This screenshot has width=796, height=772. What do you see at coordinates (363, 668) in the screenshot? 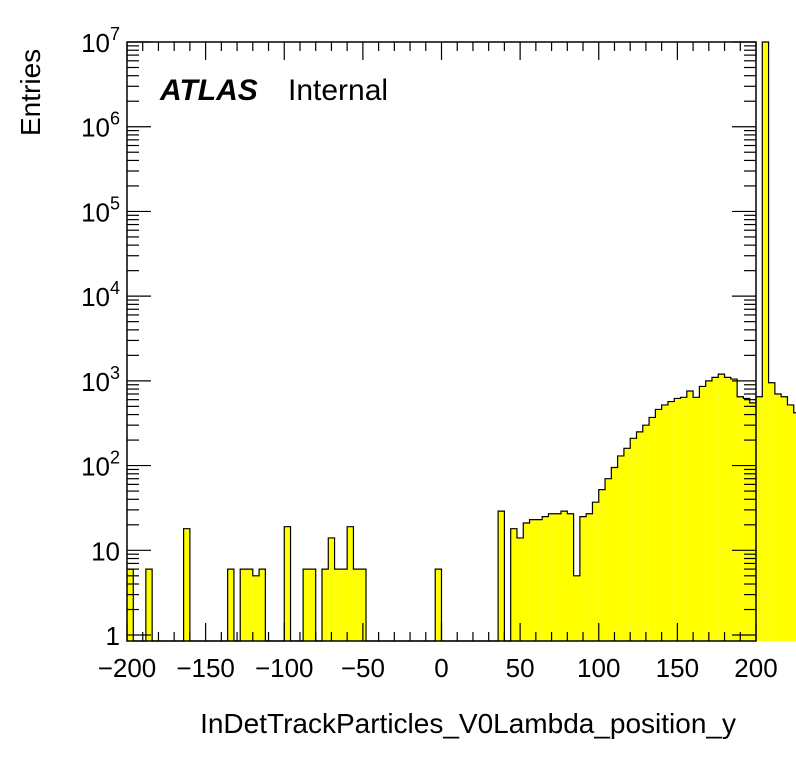
I see `x-tick-label: −50` at bounding box center [363, 668].